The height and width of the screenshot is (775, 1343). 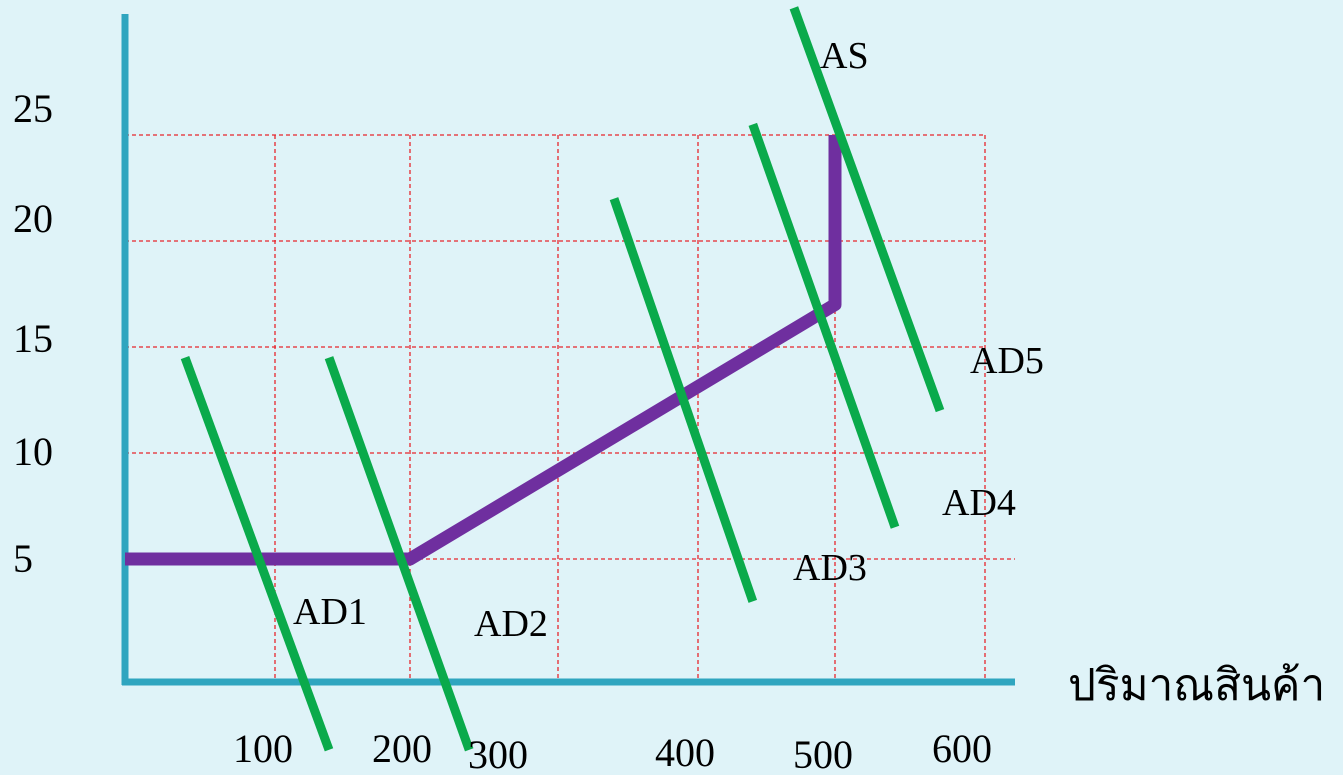 I want to click on series-label-ad4: AD4, so click(x=979, y=503).